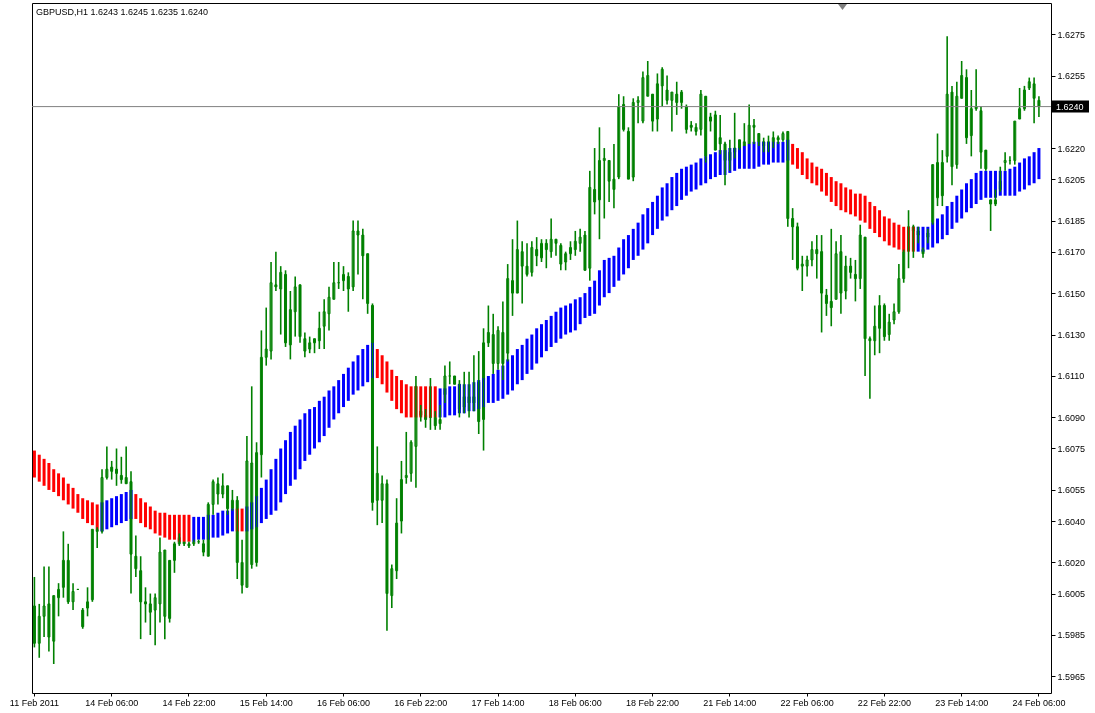  What do you see at coordinates (1070, 106) in the screenshot?
I see `ref-line-label: 1.6240` at bounding box center [1070, 106].